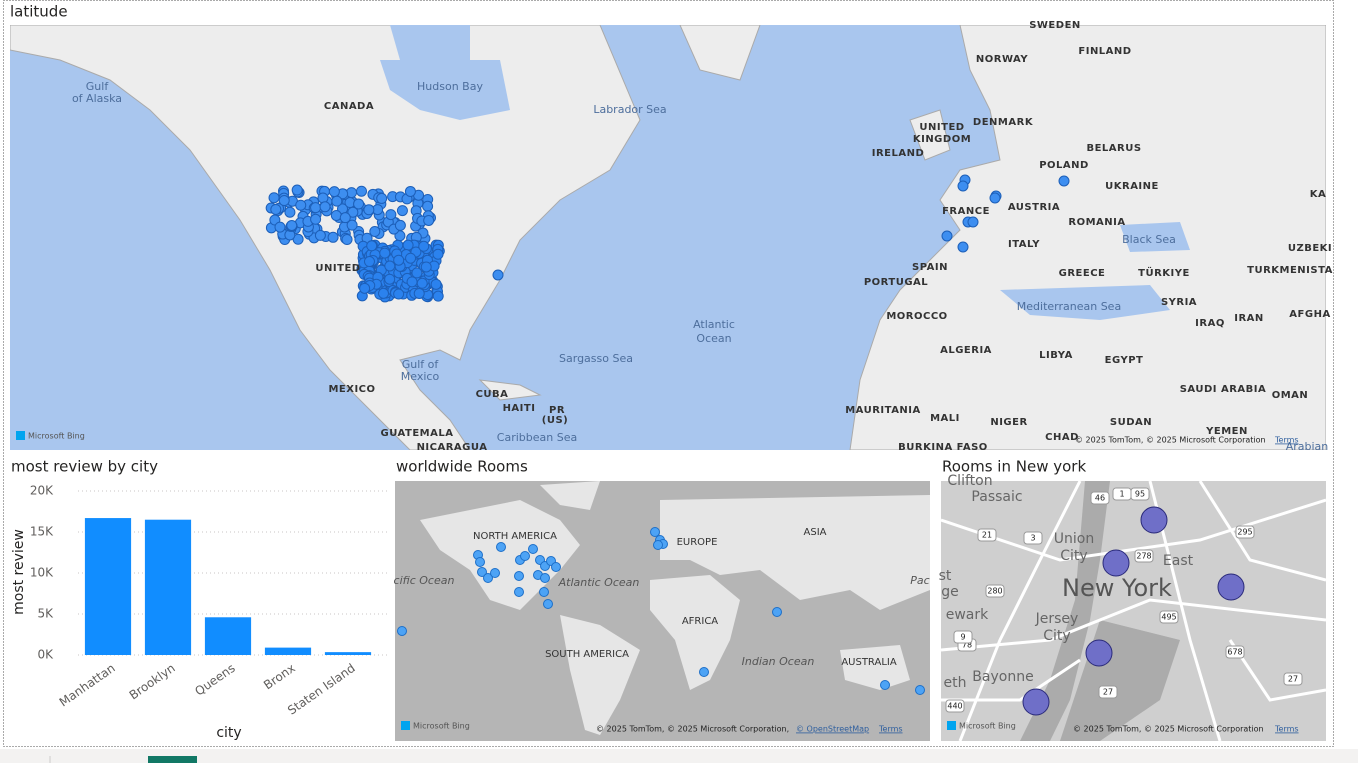 This screenshot has width=1358, height=763. Describe the element at coordinates (1008, 422) in the screenshot. I see `map-label: NIGER` at that location.